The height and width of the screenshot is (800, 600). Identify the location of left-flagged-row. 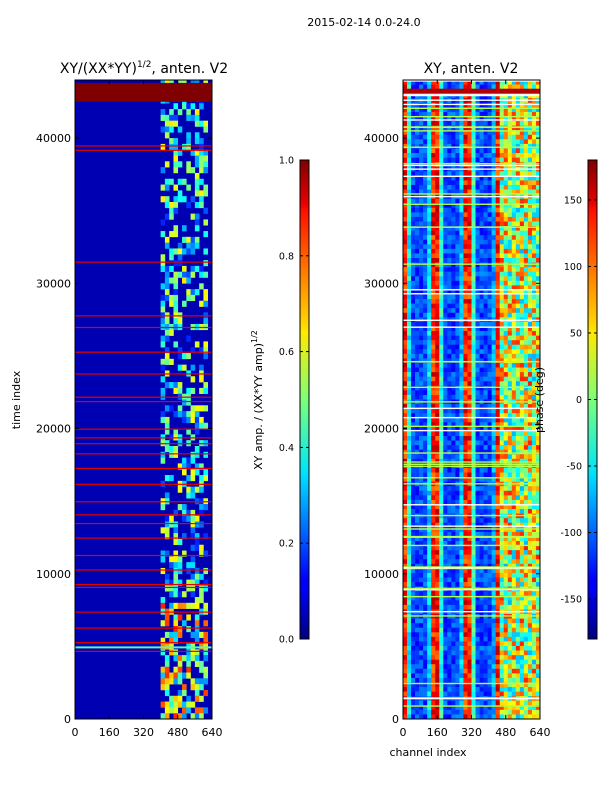
(143, 523).